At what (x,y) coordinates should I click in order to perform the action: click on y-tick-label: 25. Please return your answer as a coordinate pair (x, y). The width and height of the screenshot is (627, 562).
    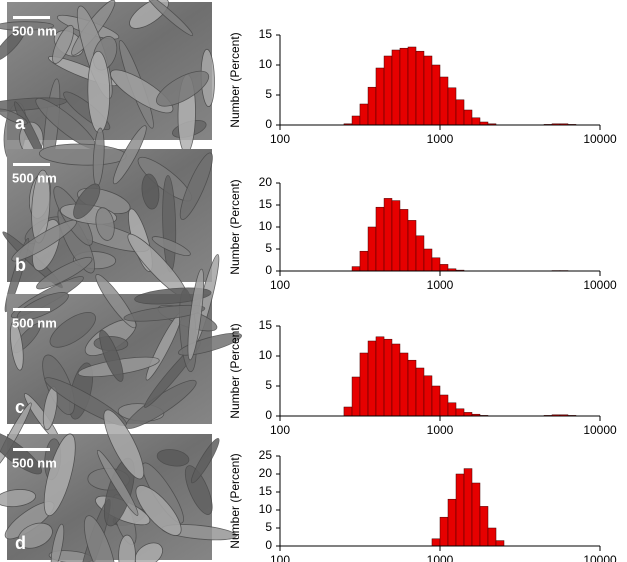
    Looking at the image, I should click on (266, 455).